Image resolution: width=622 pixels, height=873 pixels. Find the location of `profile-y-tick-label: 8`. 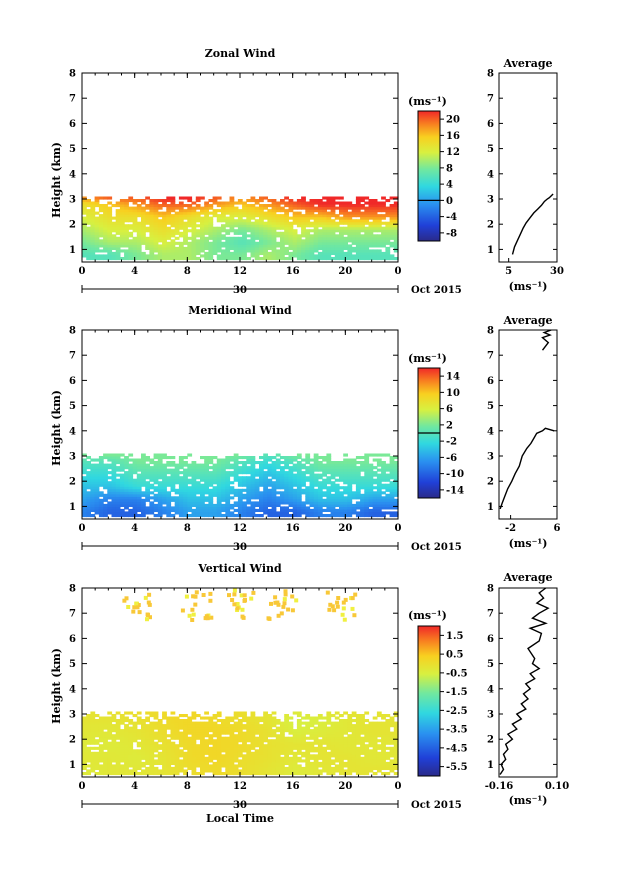

profile-y-tick-label: 8 is located at coordinates (490, 331).